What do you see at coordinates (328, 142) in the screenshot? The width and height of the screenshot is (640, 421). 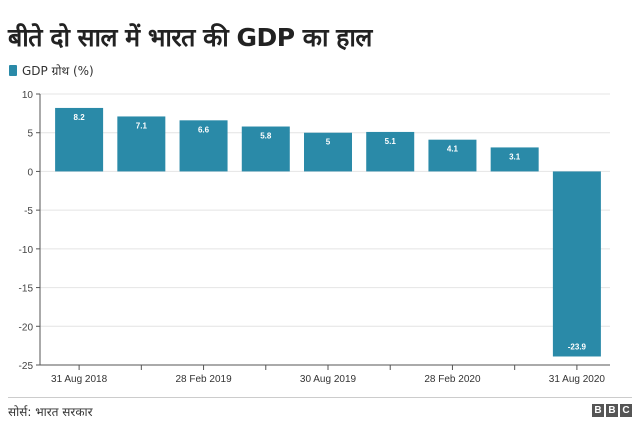 I see `data-label: 5` at bounding box center [328, 142].